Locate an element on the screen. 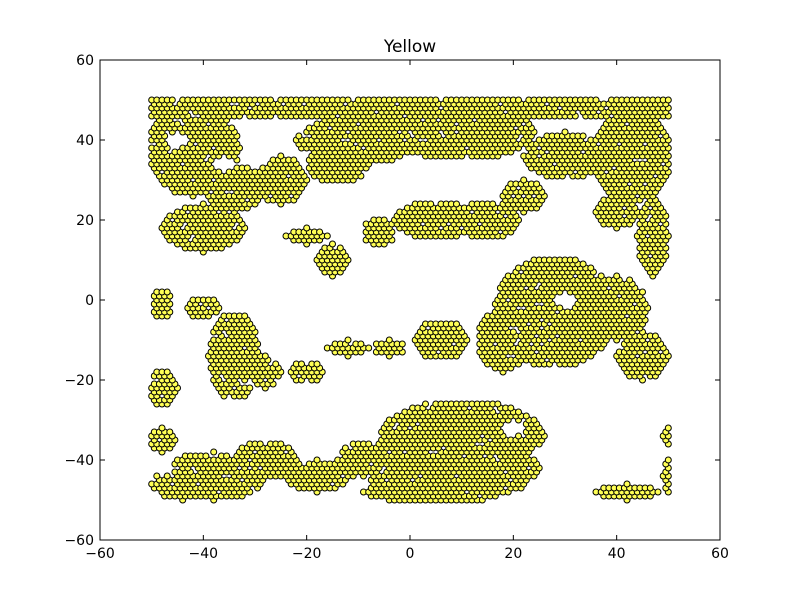 The width and height of the screenshot is (800, 600). x-tick-label: 20 is located at coordinates (513, 554).